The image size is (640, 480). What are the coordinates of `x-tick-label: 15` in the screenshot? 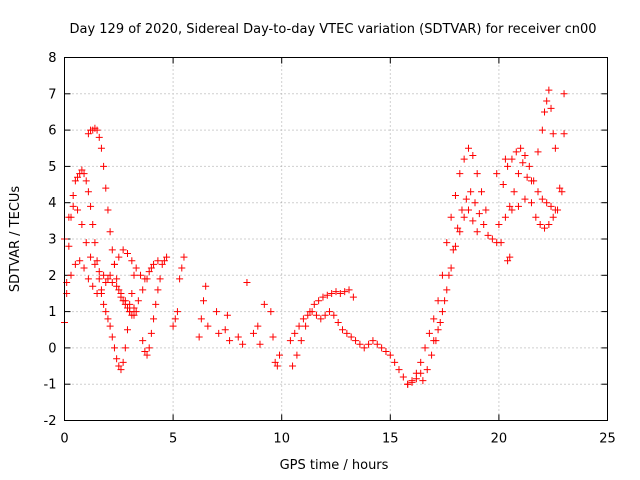 It's located at (390, 439).